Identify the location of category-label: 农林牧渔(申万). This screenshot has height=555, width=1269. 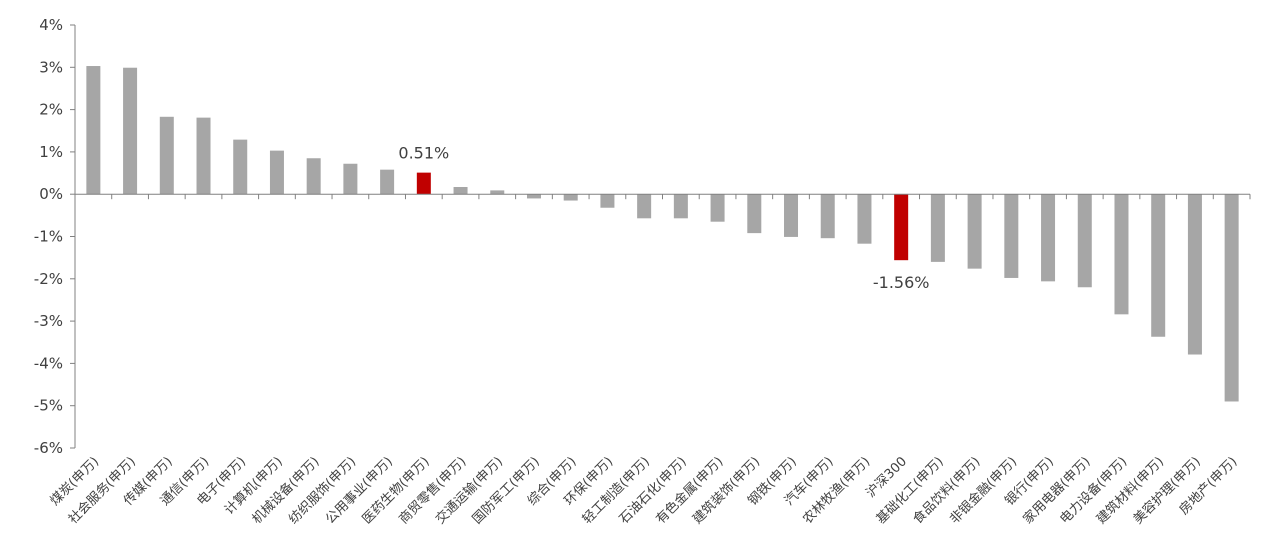
(836, 490).